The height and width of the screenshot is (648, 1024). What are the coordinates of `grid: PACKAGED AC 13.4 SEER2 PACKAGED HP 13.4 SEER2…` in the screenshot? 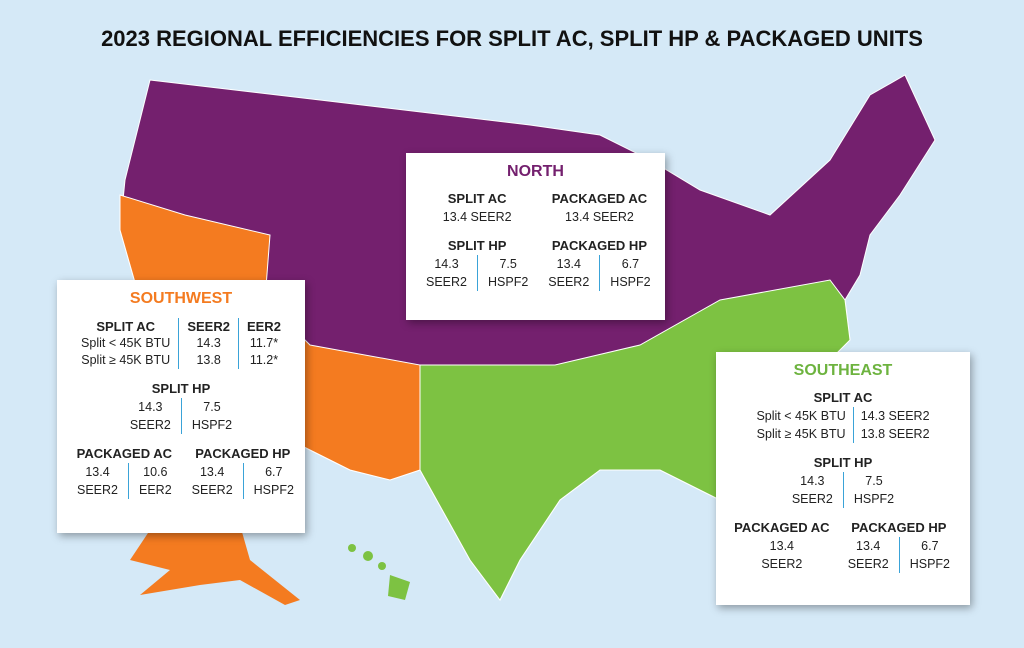 It's located at (843, 546).